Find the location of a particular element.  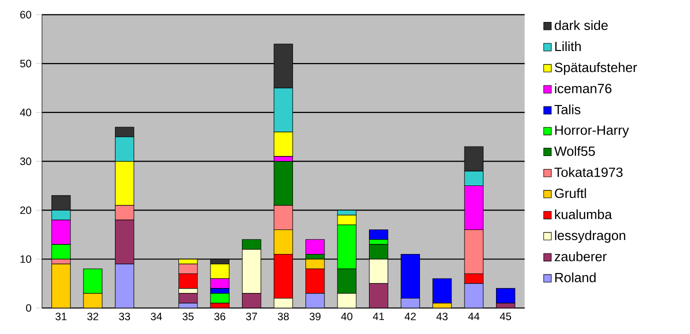

y-tick-label: 20 is located at coordinates (26, 210).